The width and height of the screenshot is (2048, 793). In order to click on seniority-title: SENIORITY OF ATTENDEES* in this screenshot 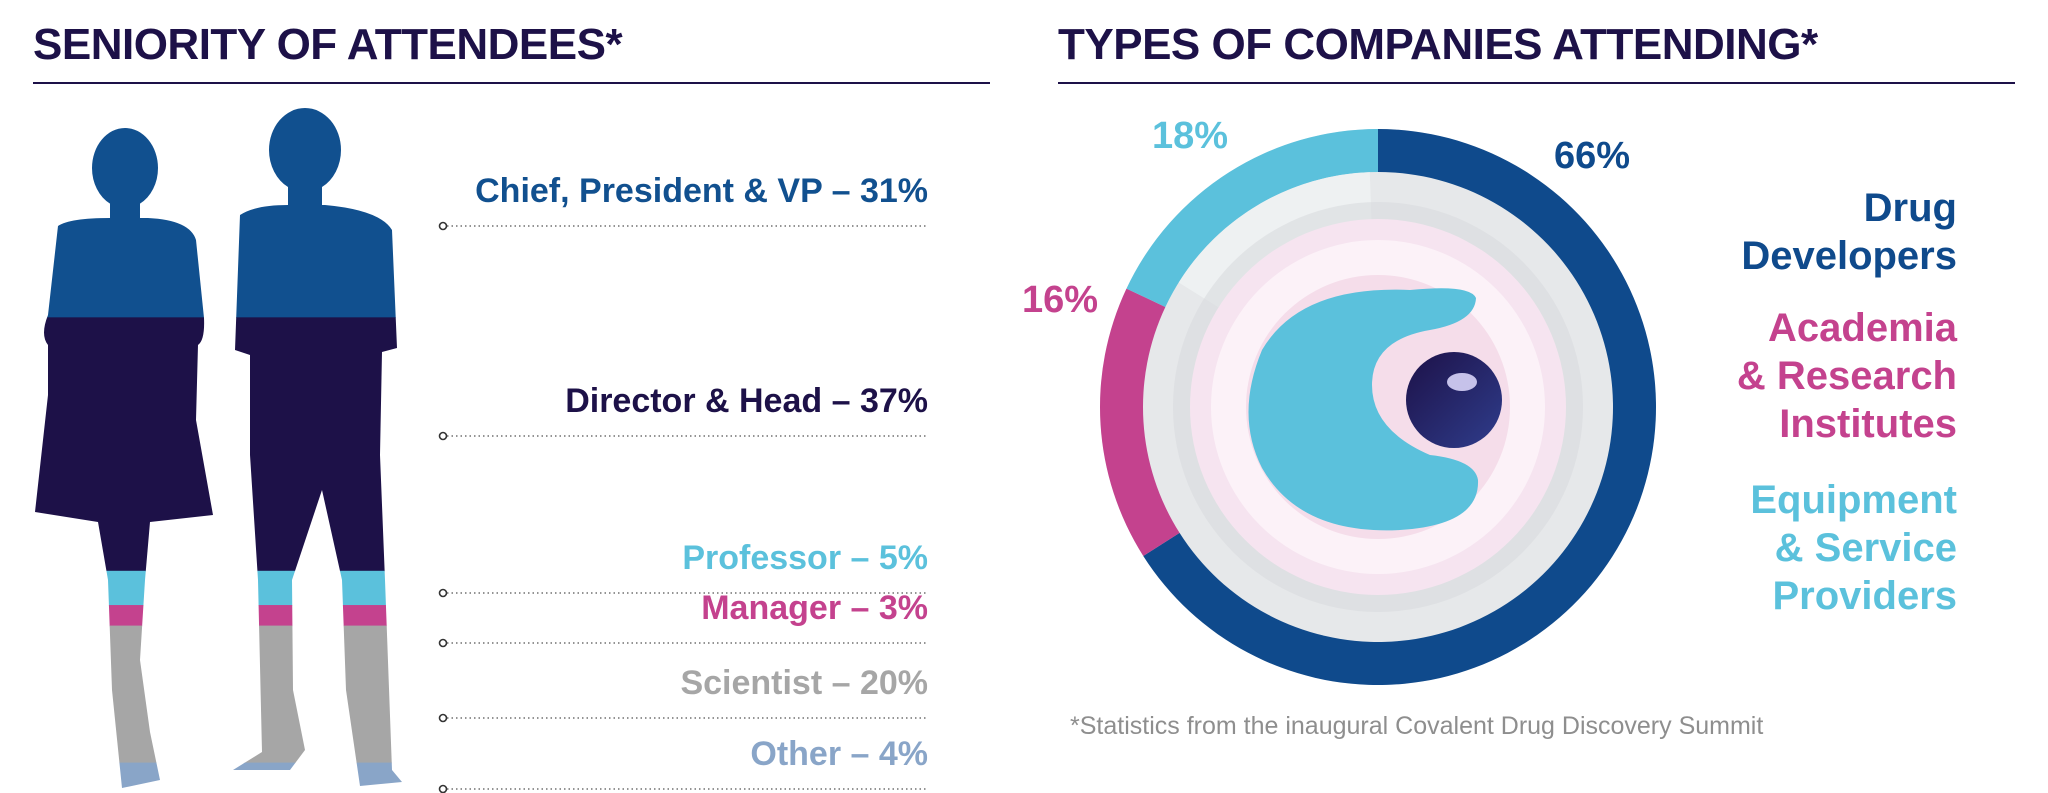, I will do `click(328, 44)`.